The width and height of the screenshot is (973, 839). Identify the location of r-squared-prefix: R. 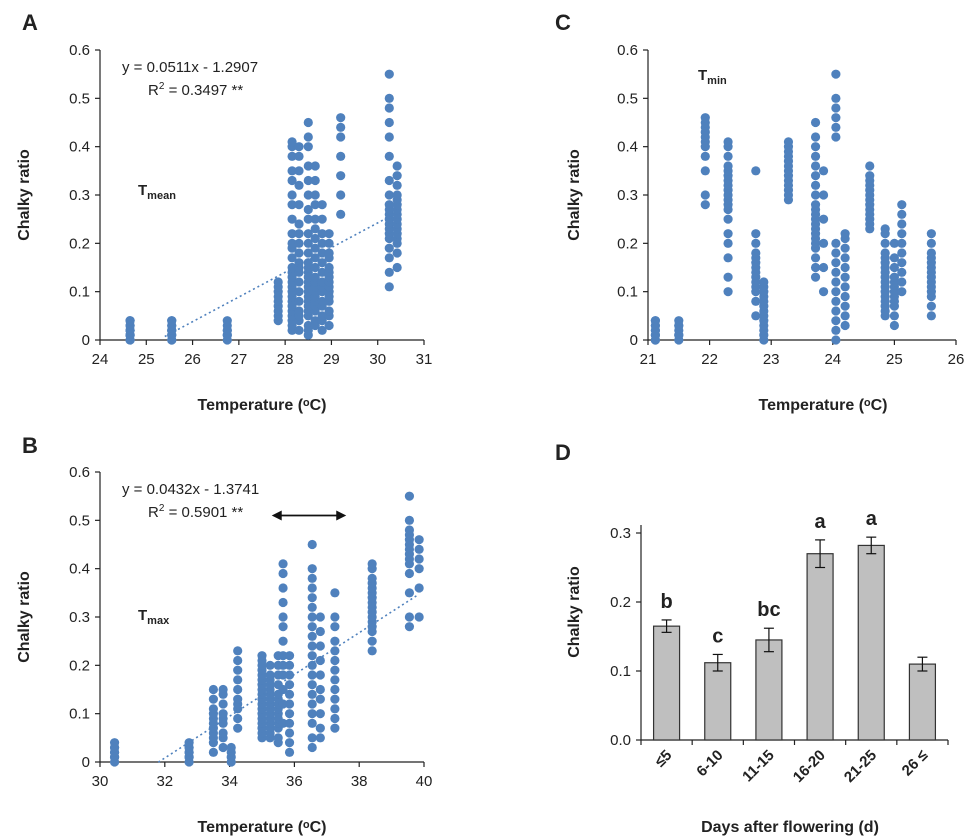
(153, 90).